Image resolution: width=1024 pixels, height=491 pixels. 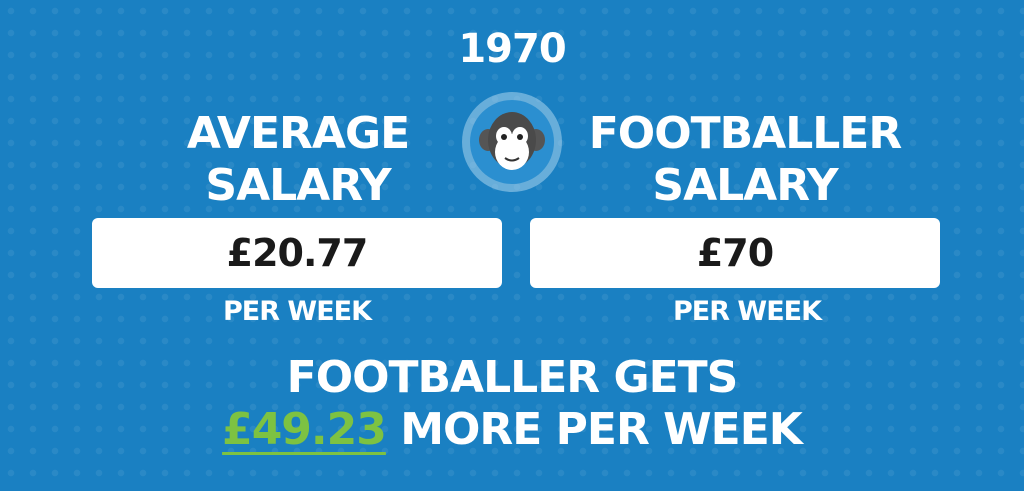 I want to click on amount-box: £20.77, so click(x=297, y=253).